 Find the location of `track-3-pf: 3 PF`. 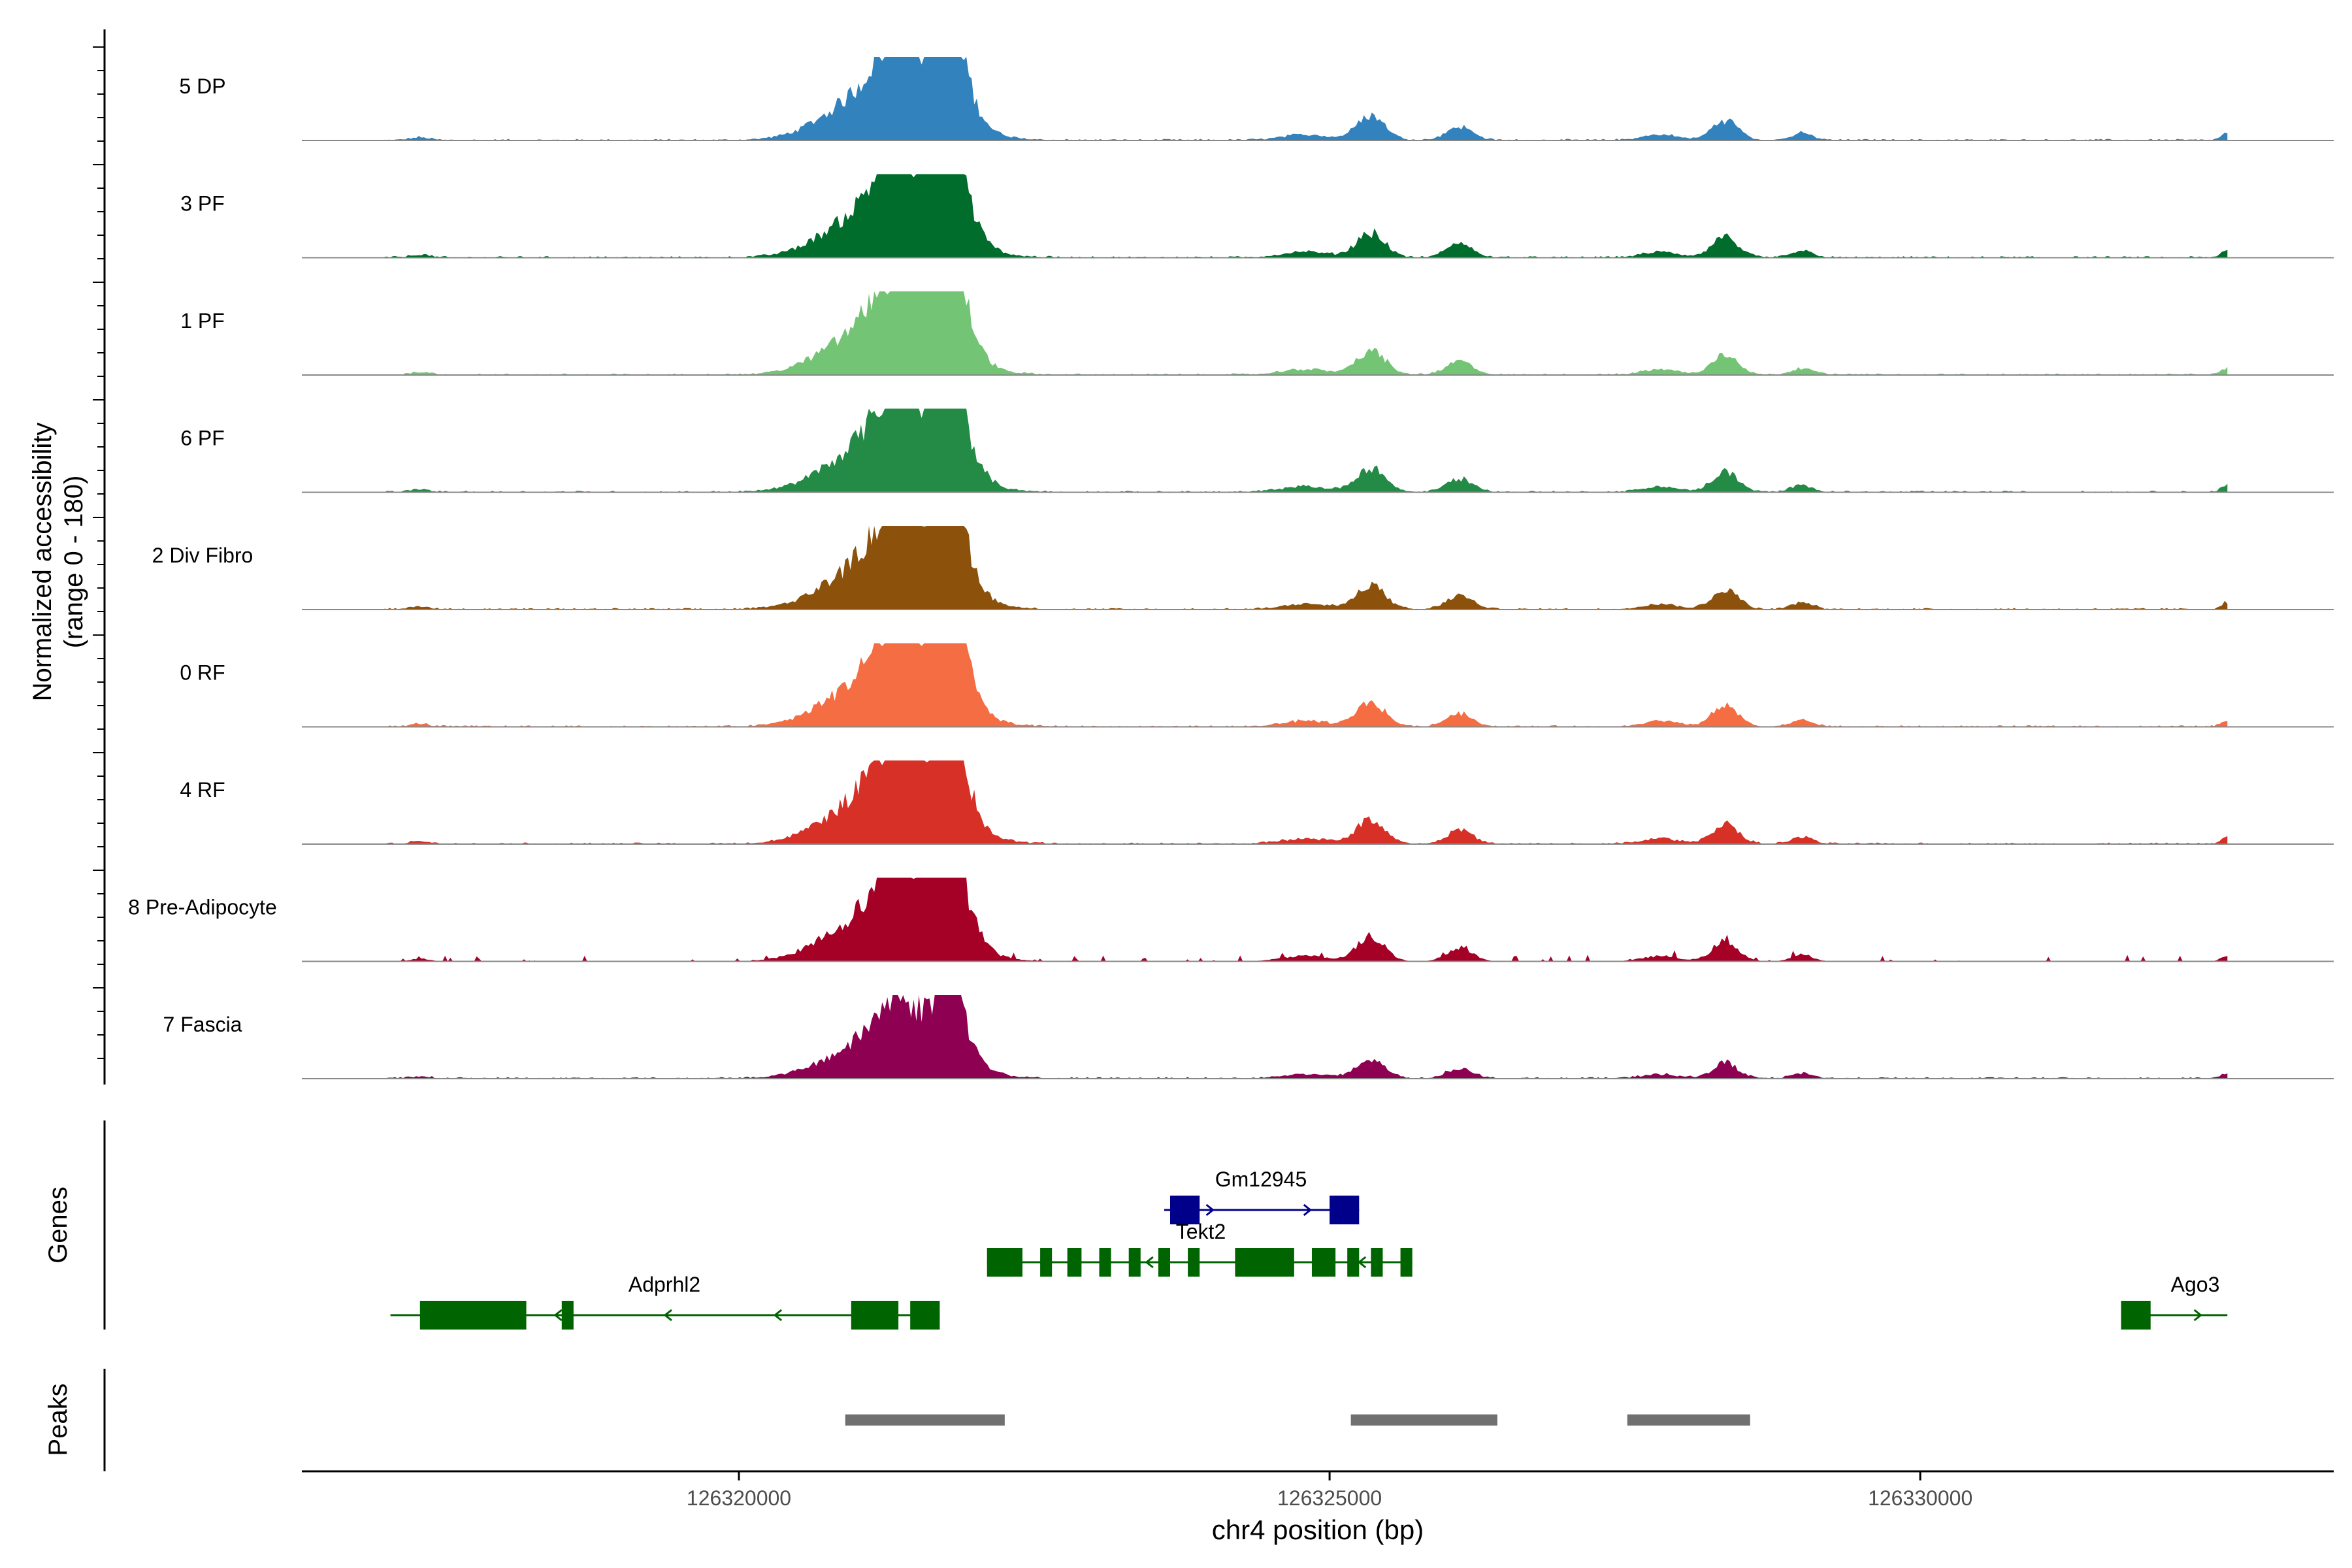

track-3-pf: 3 PF is located at coordinates (1257, 216).